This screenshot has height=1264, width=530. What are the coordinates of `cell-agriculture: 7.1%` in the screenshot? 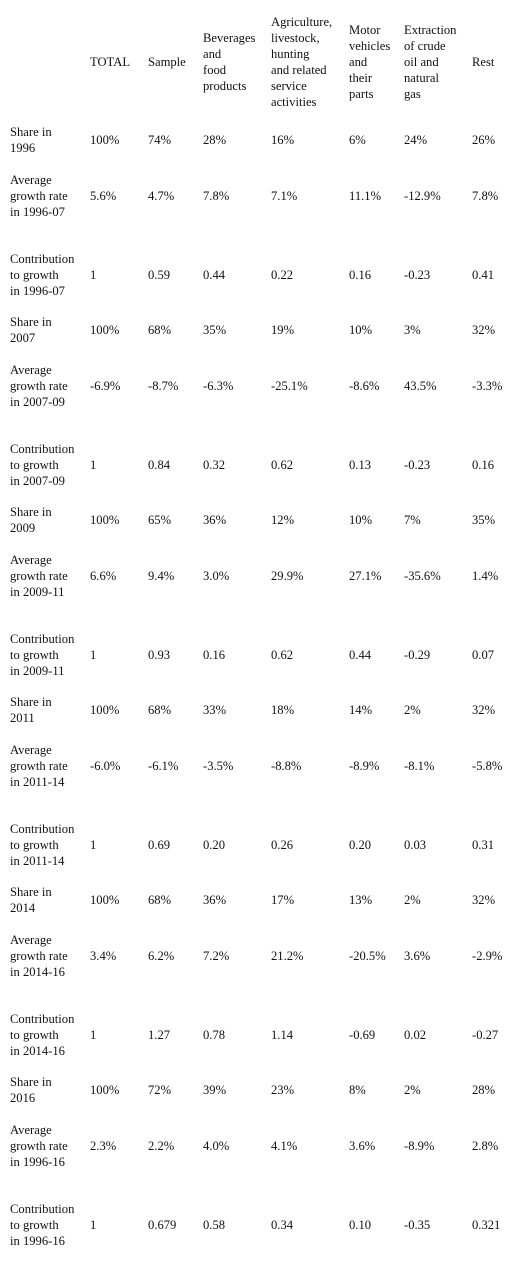 It's located at (284, 195).